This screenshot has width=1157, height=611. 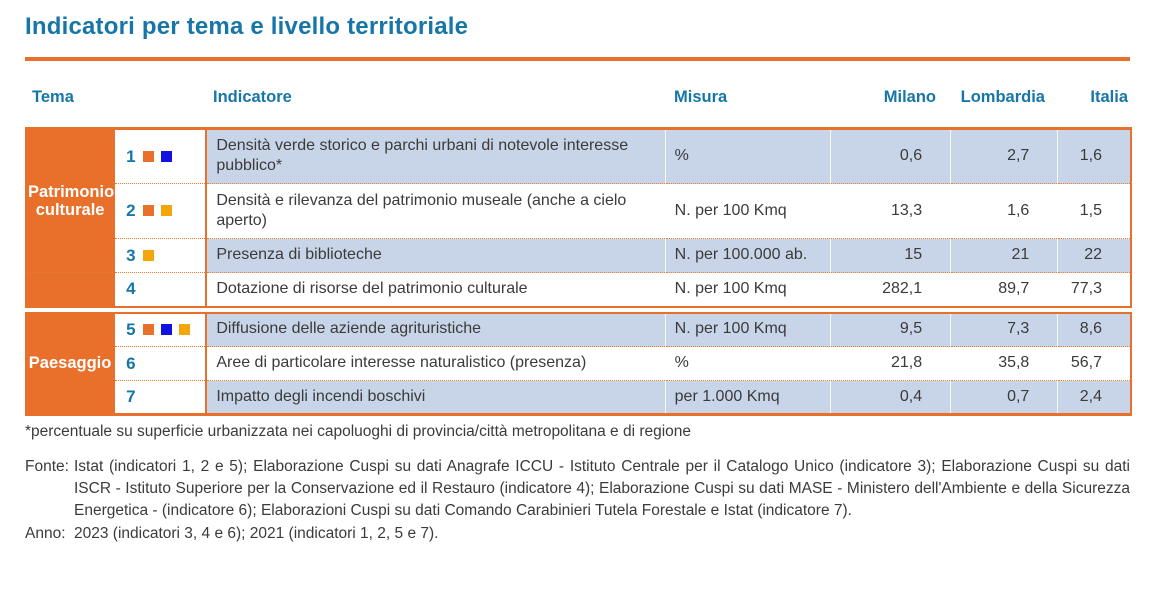 What do you see at coordinates (252, 97) in the screenshot?
I see `col-header-indicatore: Indicatore` at bounding box center [252, 97].